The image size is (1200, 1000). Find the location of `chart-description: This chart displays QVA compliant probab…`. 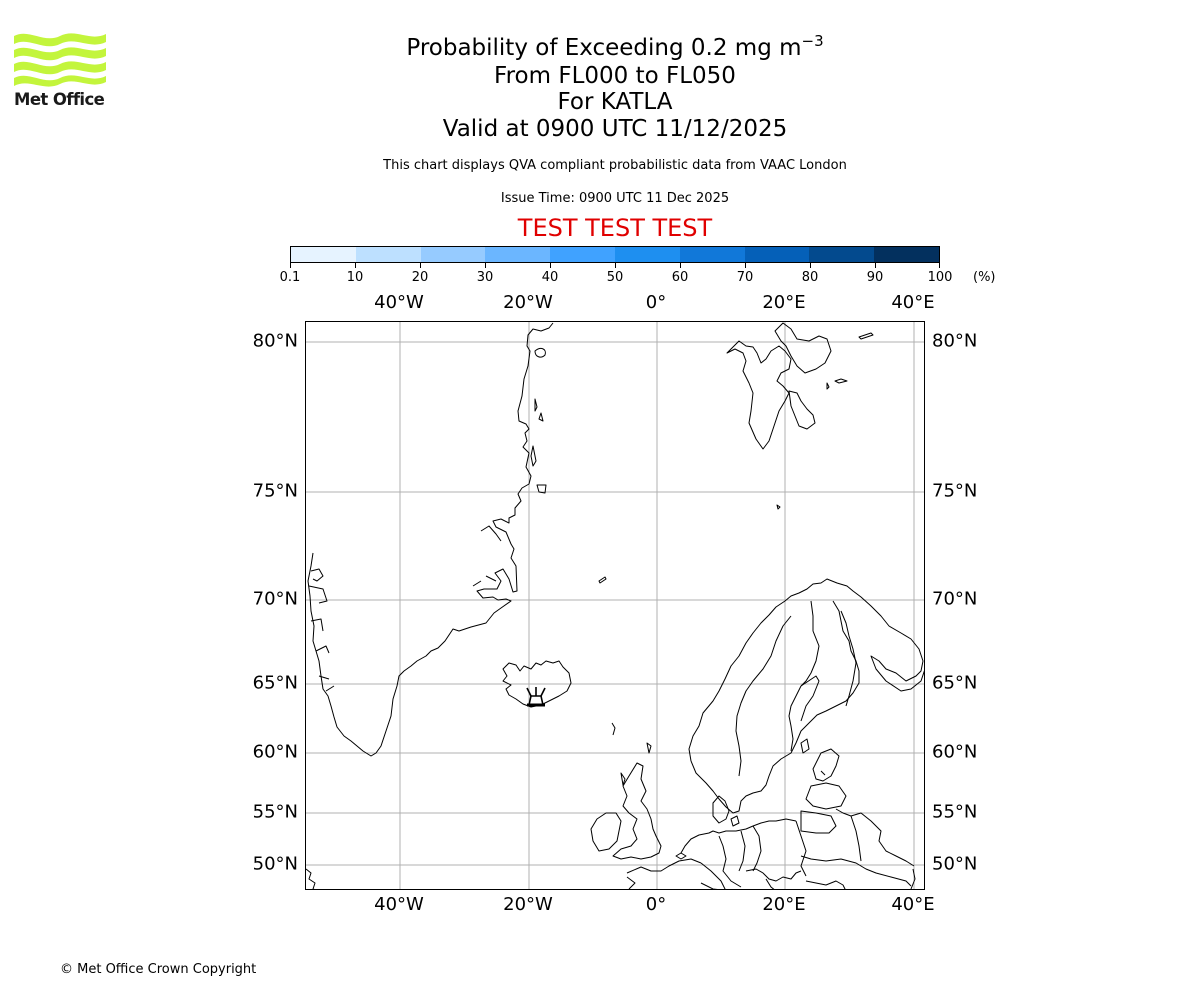

chart-description: This chart displays QVA compliant probab… is located at coordinates (615, 165).